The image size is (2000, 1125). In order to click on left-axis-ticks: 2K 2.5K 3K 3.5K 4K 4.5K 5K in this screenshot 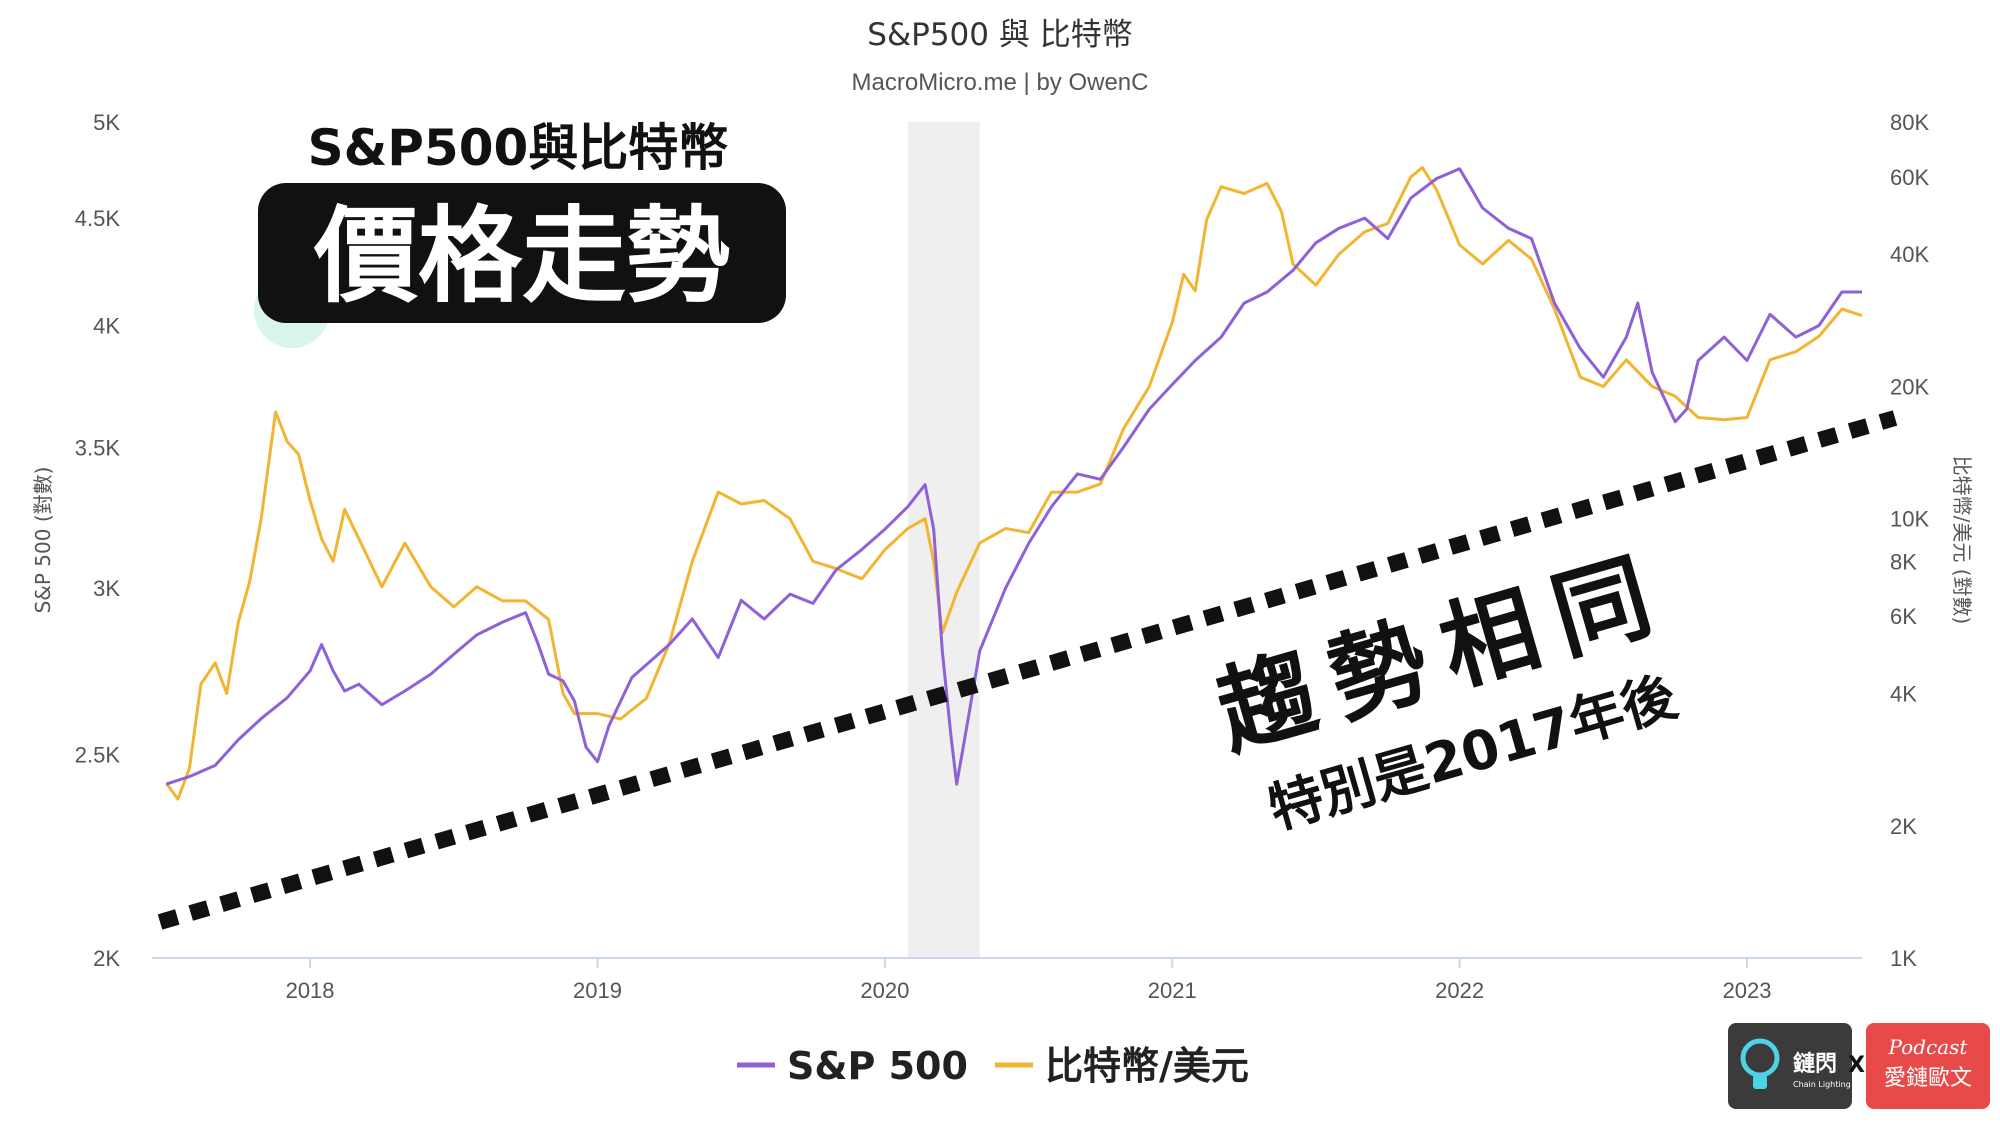, I will do `click(98, 540)`.